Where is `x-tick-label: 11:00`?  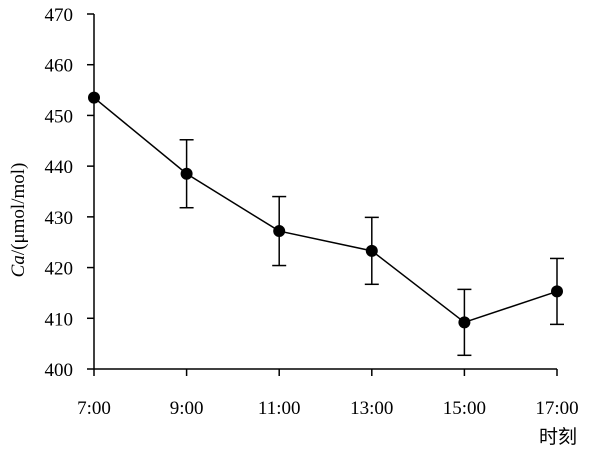 x-tick-label: 11:00 is located at coordinates (279, 408).